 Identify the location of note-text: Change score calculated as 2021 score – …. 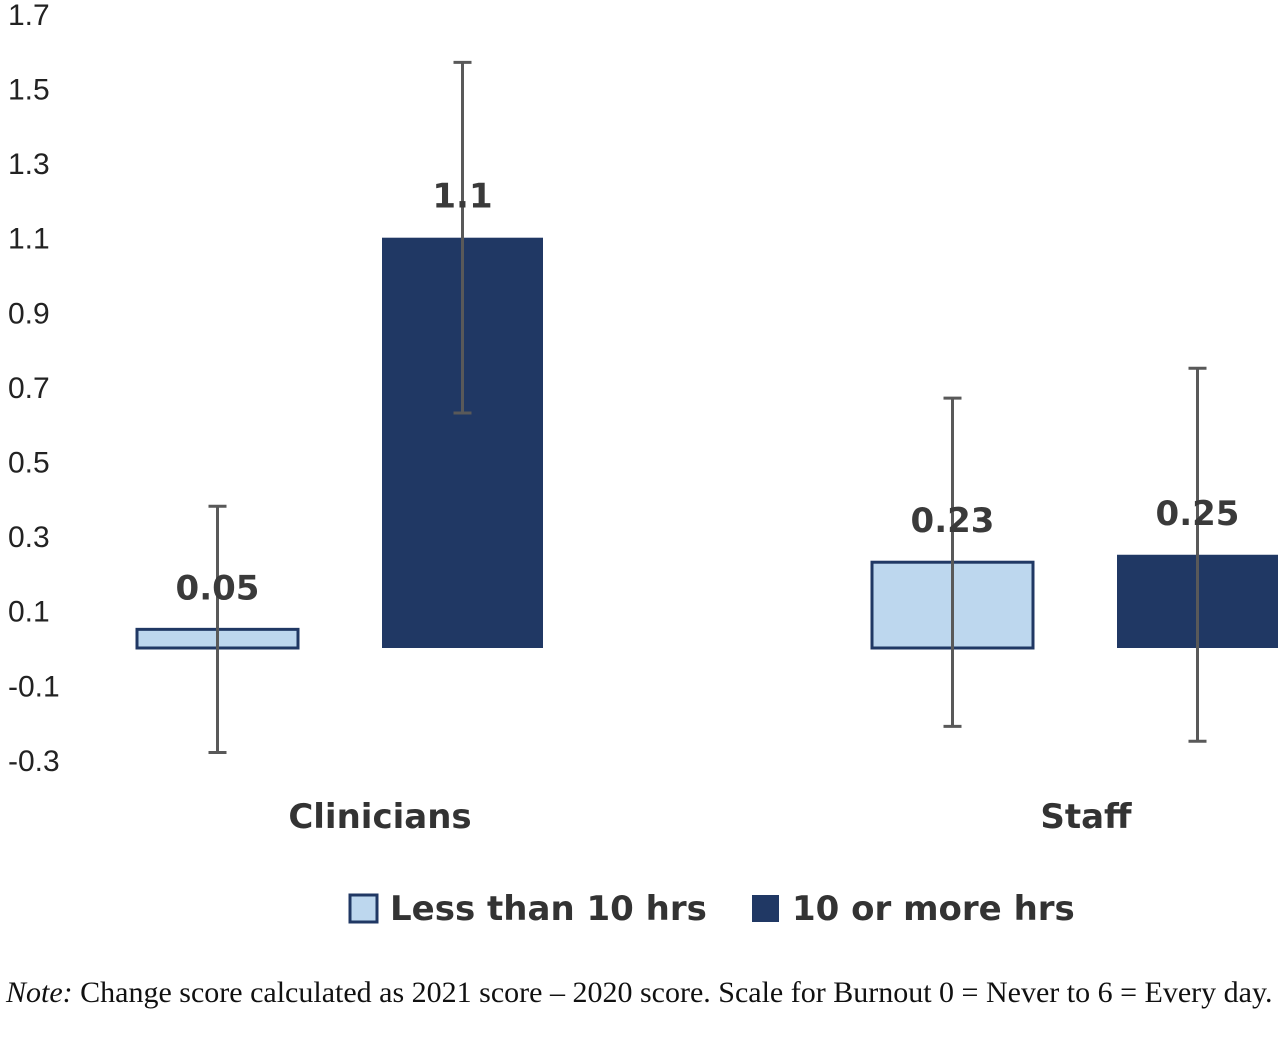
(672, 992).